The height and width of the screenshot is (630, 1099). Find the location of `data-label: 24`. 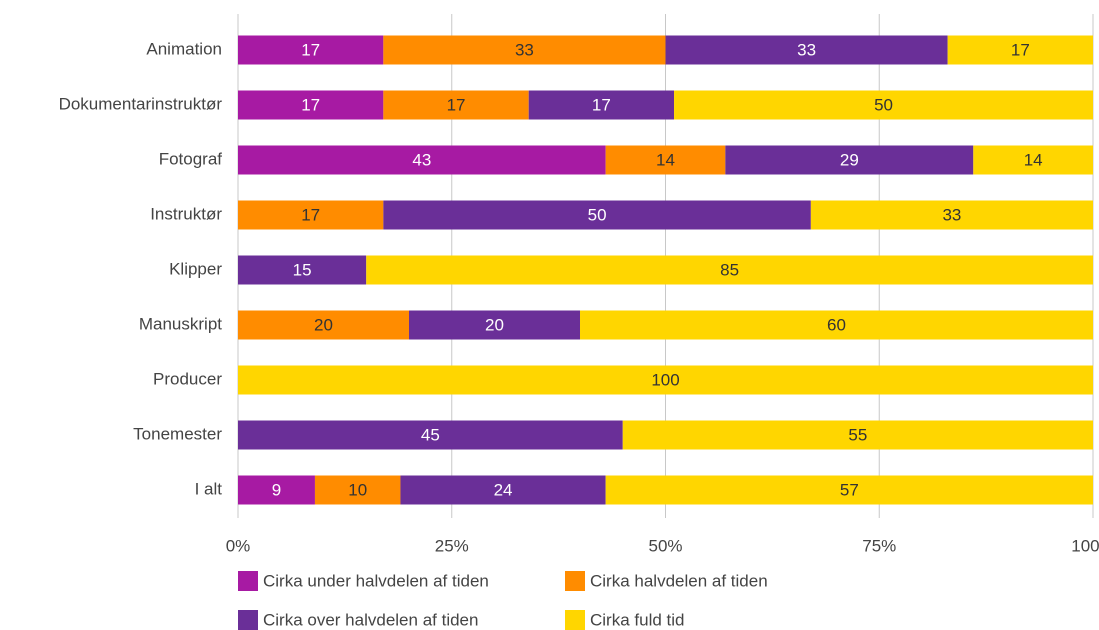

data-label: 24 is located at coordinates (503, 489).